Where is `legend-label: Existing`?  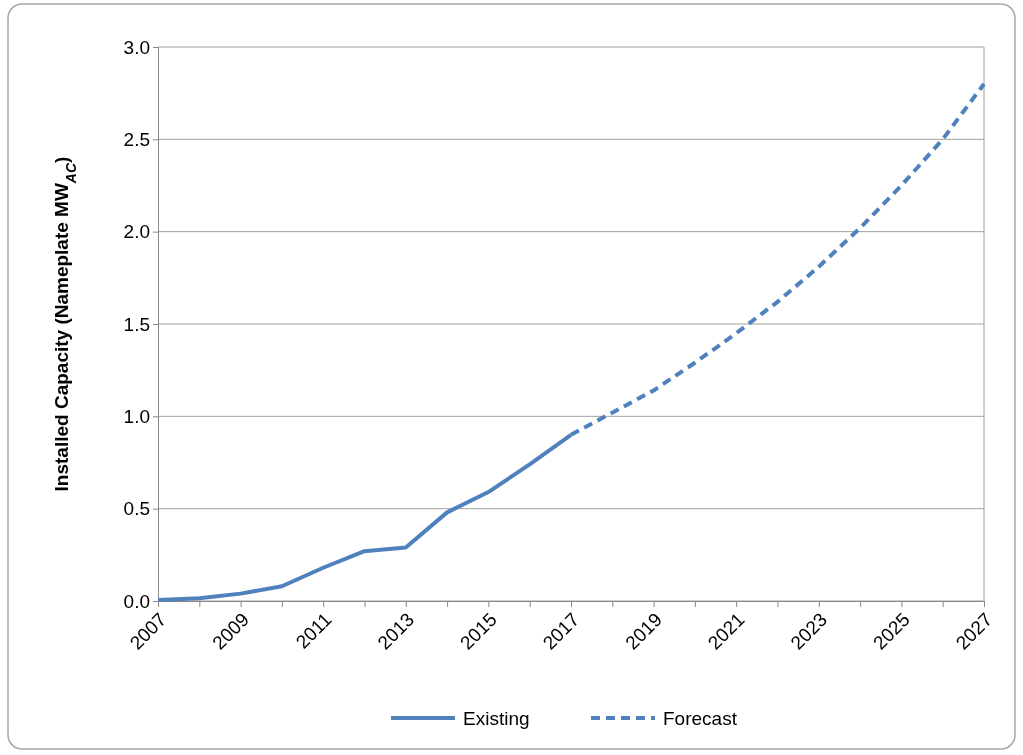
legend-label: Existing is located at coordinates (496, 718).